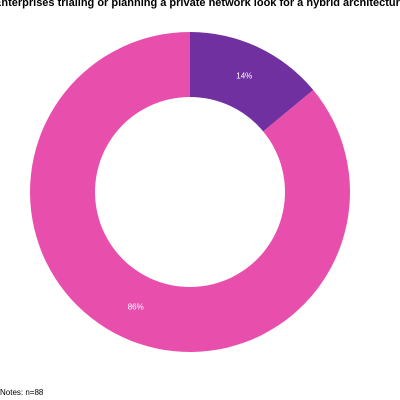 Image resolution: width=400 pixels, height=400 pixels. I want to click on slice-label: 86%, so click(136, 306).